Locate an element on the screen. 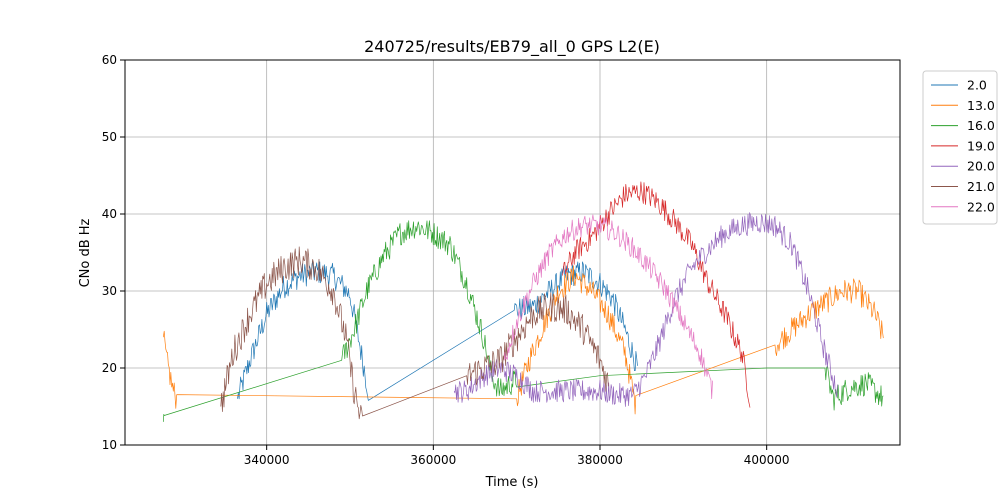 The width and height of the screenshot is (1000, 500). y-tick-label: 10 is located at coordinates (109, 445).